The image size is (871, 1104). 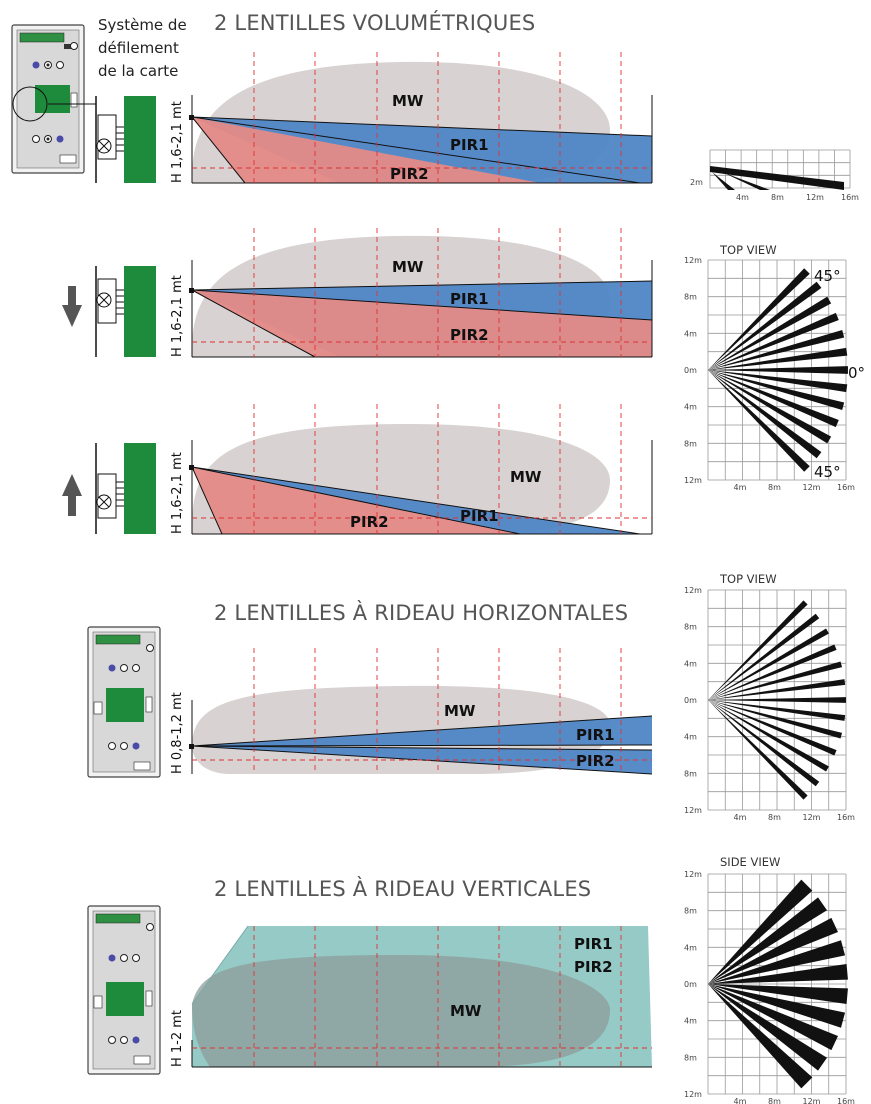 What do you see at coordinates (460, 711) in the screenshot?
I see `mw-label-4: MW` at bounding box center [460, 711].